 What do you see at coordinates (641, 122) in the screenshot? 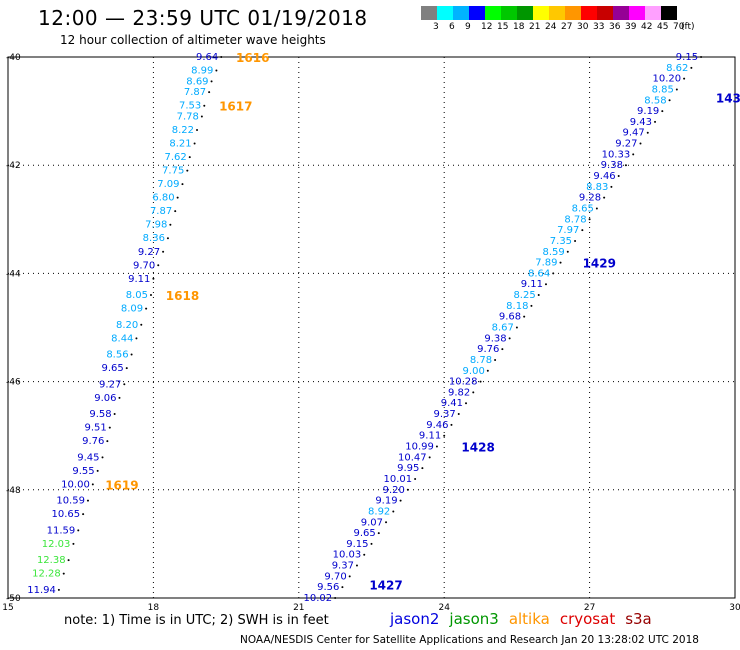
I see `wave-height-label: 9.43` at bounding box center [641, 122].